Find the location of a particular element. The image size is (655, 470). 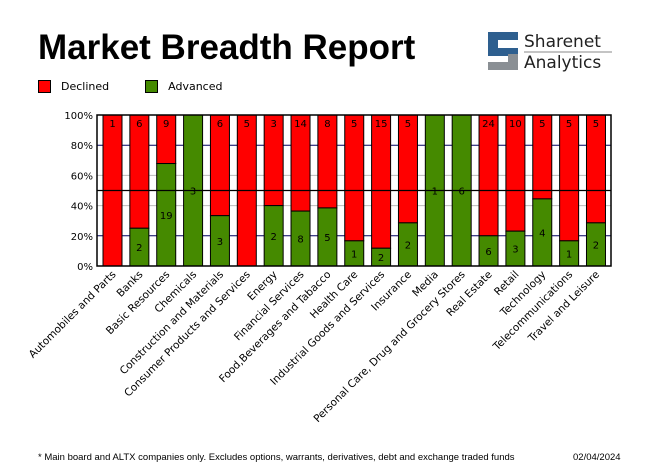

legend-label-advanced: Advanced is located at coordinates (195, 86).